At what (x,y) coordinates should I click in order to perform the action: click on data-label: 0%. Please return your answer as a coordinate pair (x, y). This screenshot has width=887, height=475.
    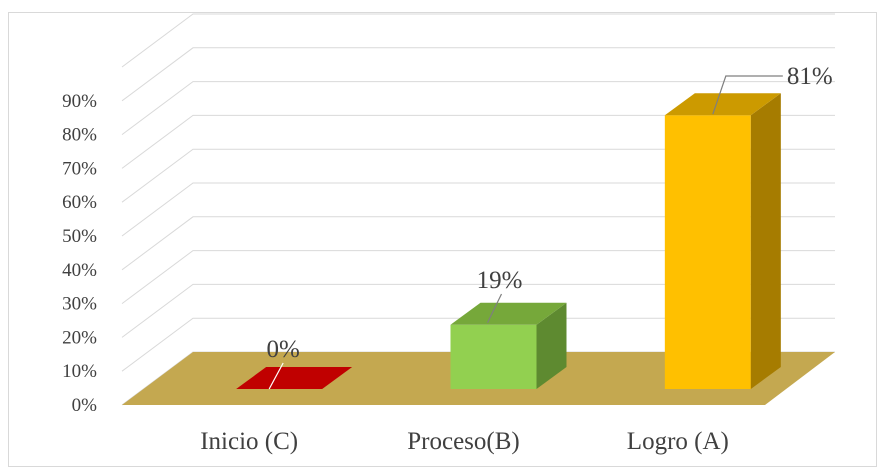
    Looking at the image, I should click on (283, 349).